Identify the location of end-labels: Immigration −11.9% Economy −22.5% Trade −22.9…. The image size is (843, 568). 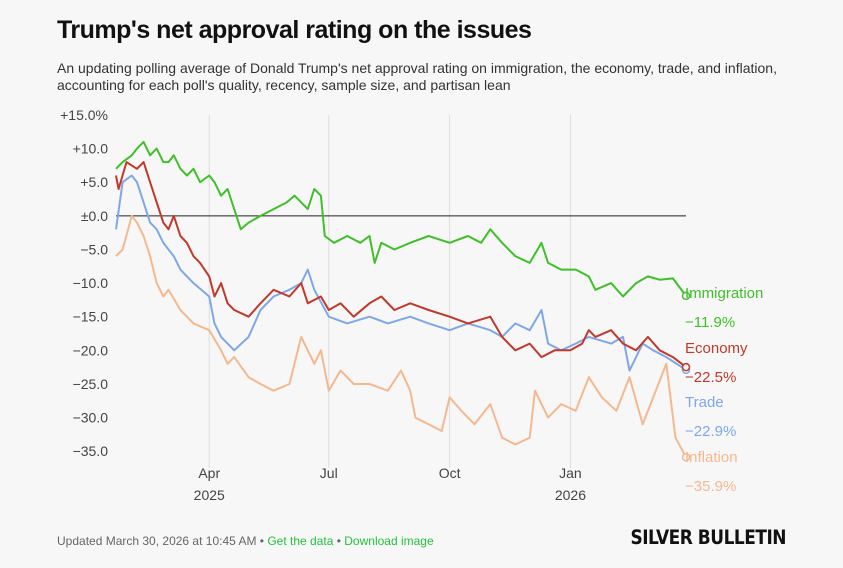
(724, 390).